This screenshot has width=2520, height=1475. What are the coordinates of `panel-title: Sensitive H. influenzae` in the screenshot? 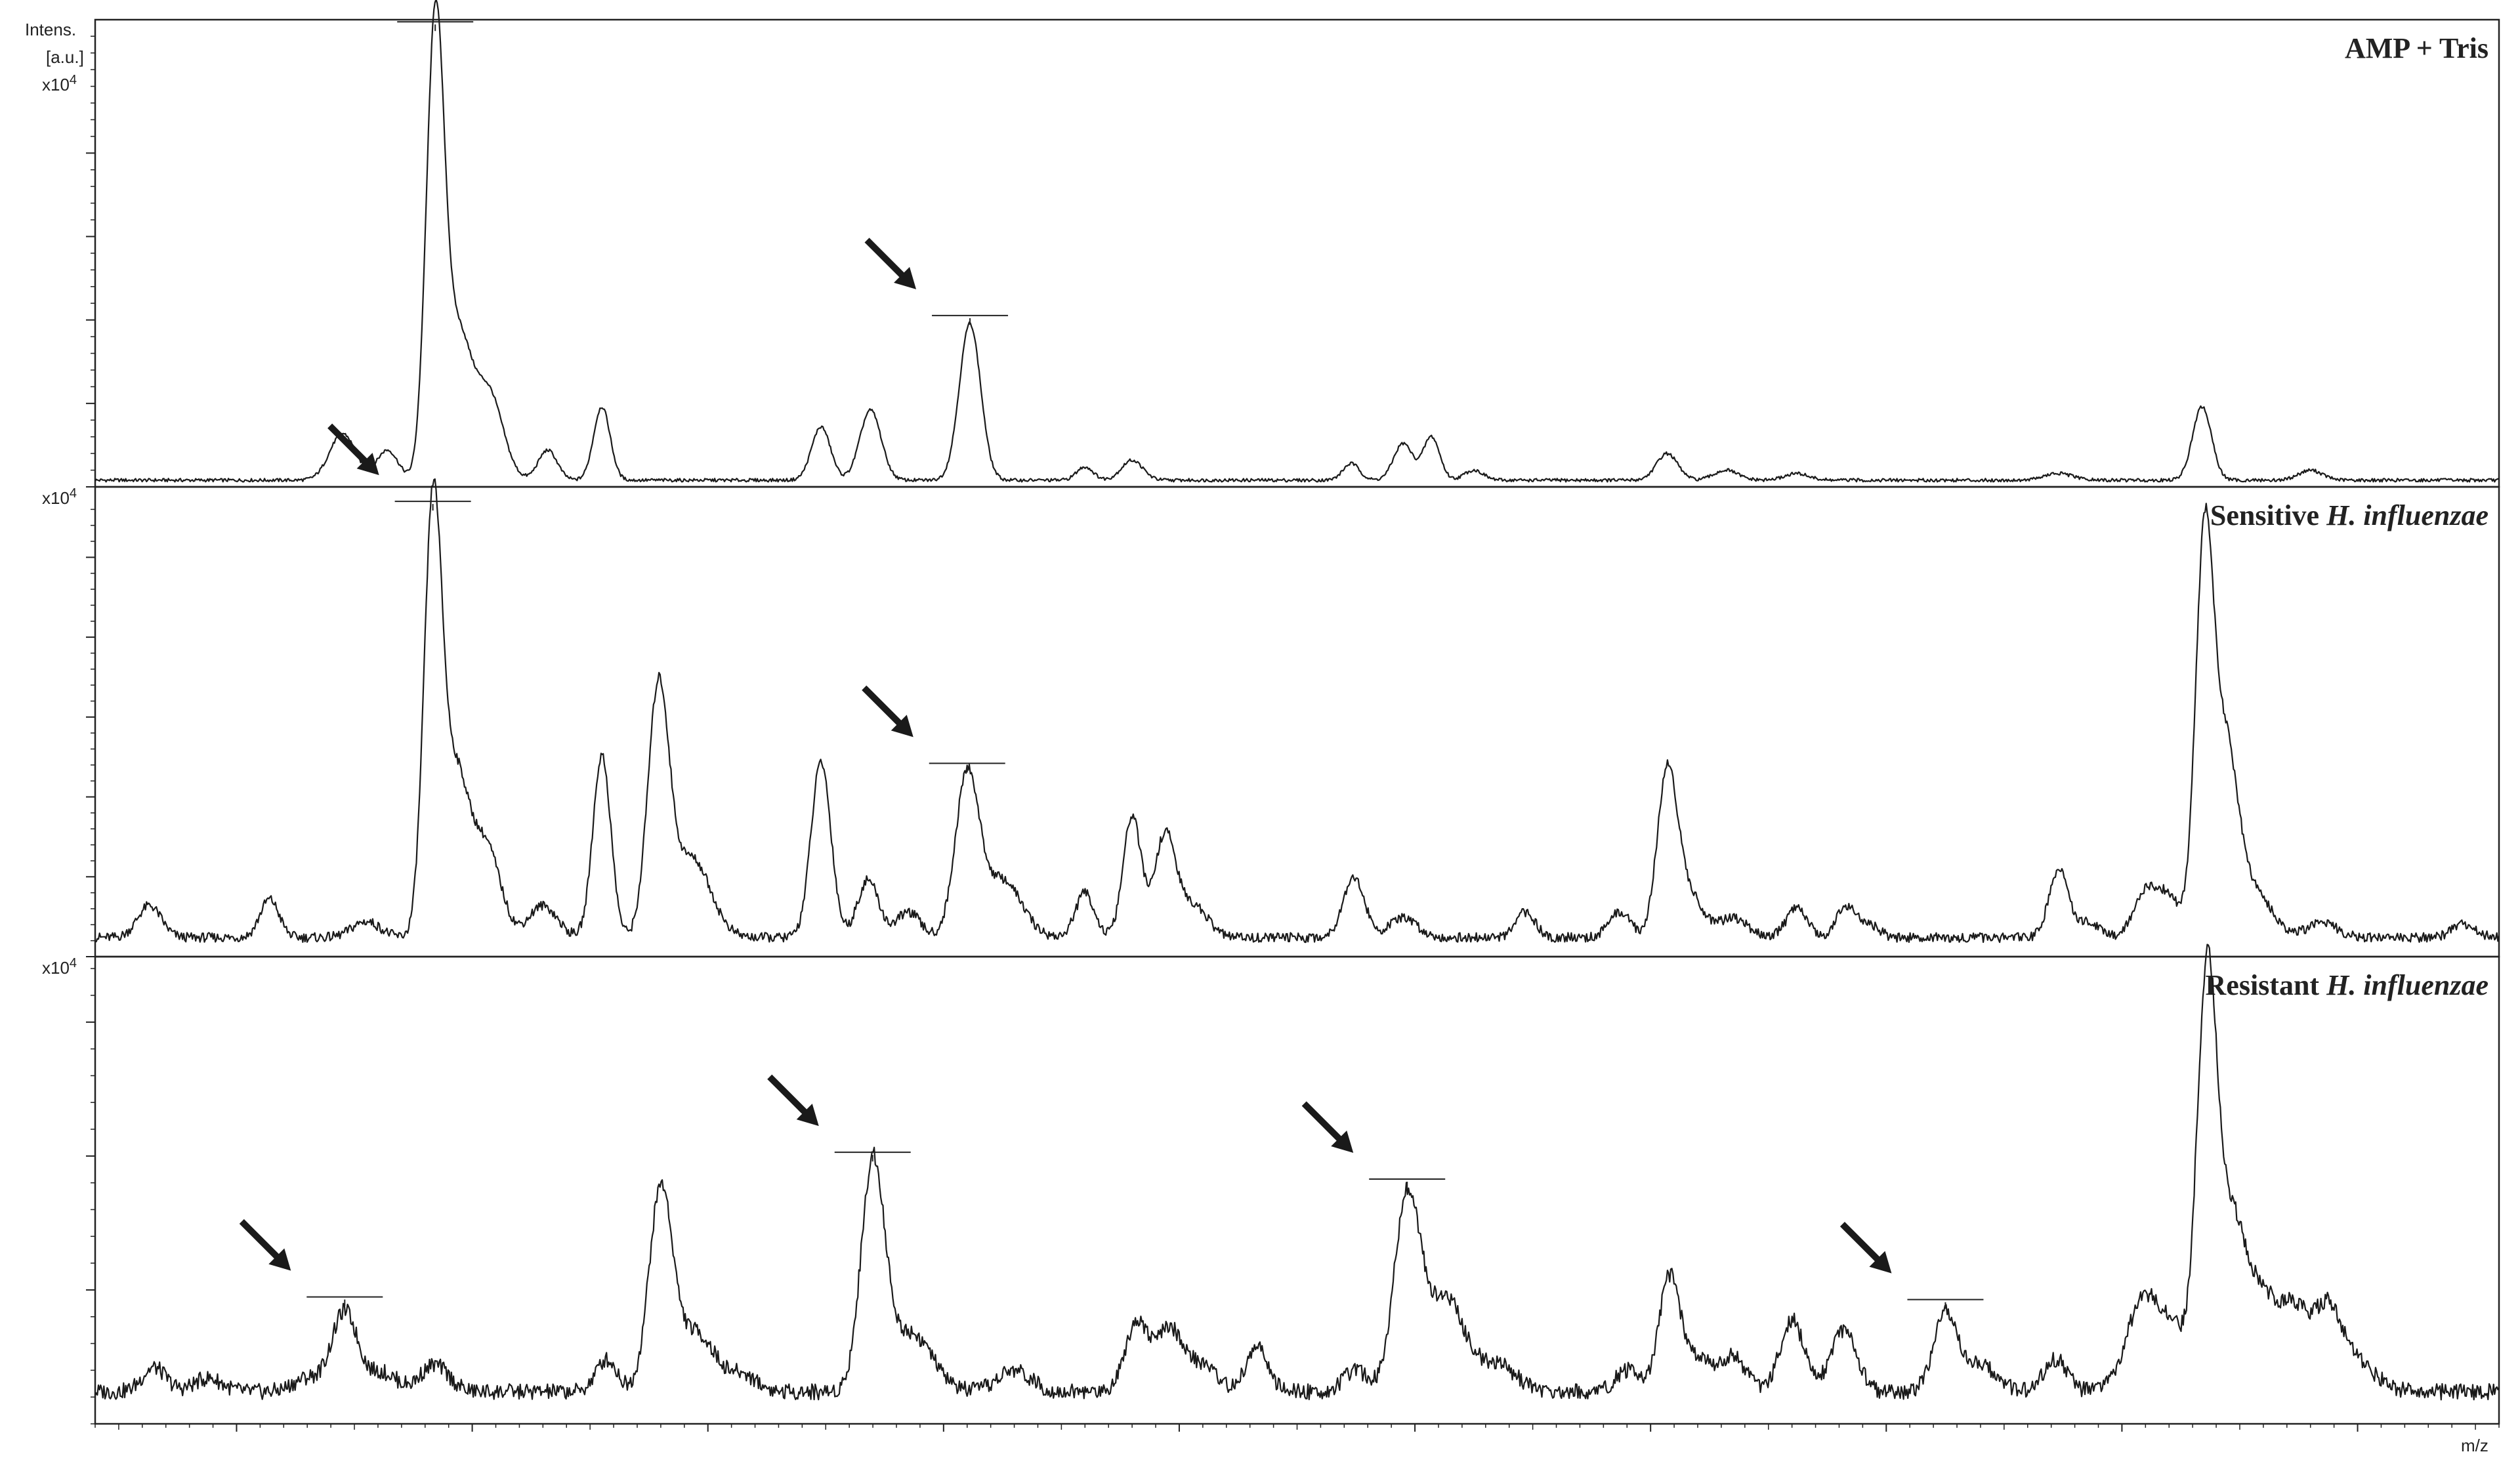 It's located at (2349, 515).